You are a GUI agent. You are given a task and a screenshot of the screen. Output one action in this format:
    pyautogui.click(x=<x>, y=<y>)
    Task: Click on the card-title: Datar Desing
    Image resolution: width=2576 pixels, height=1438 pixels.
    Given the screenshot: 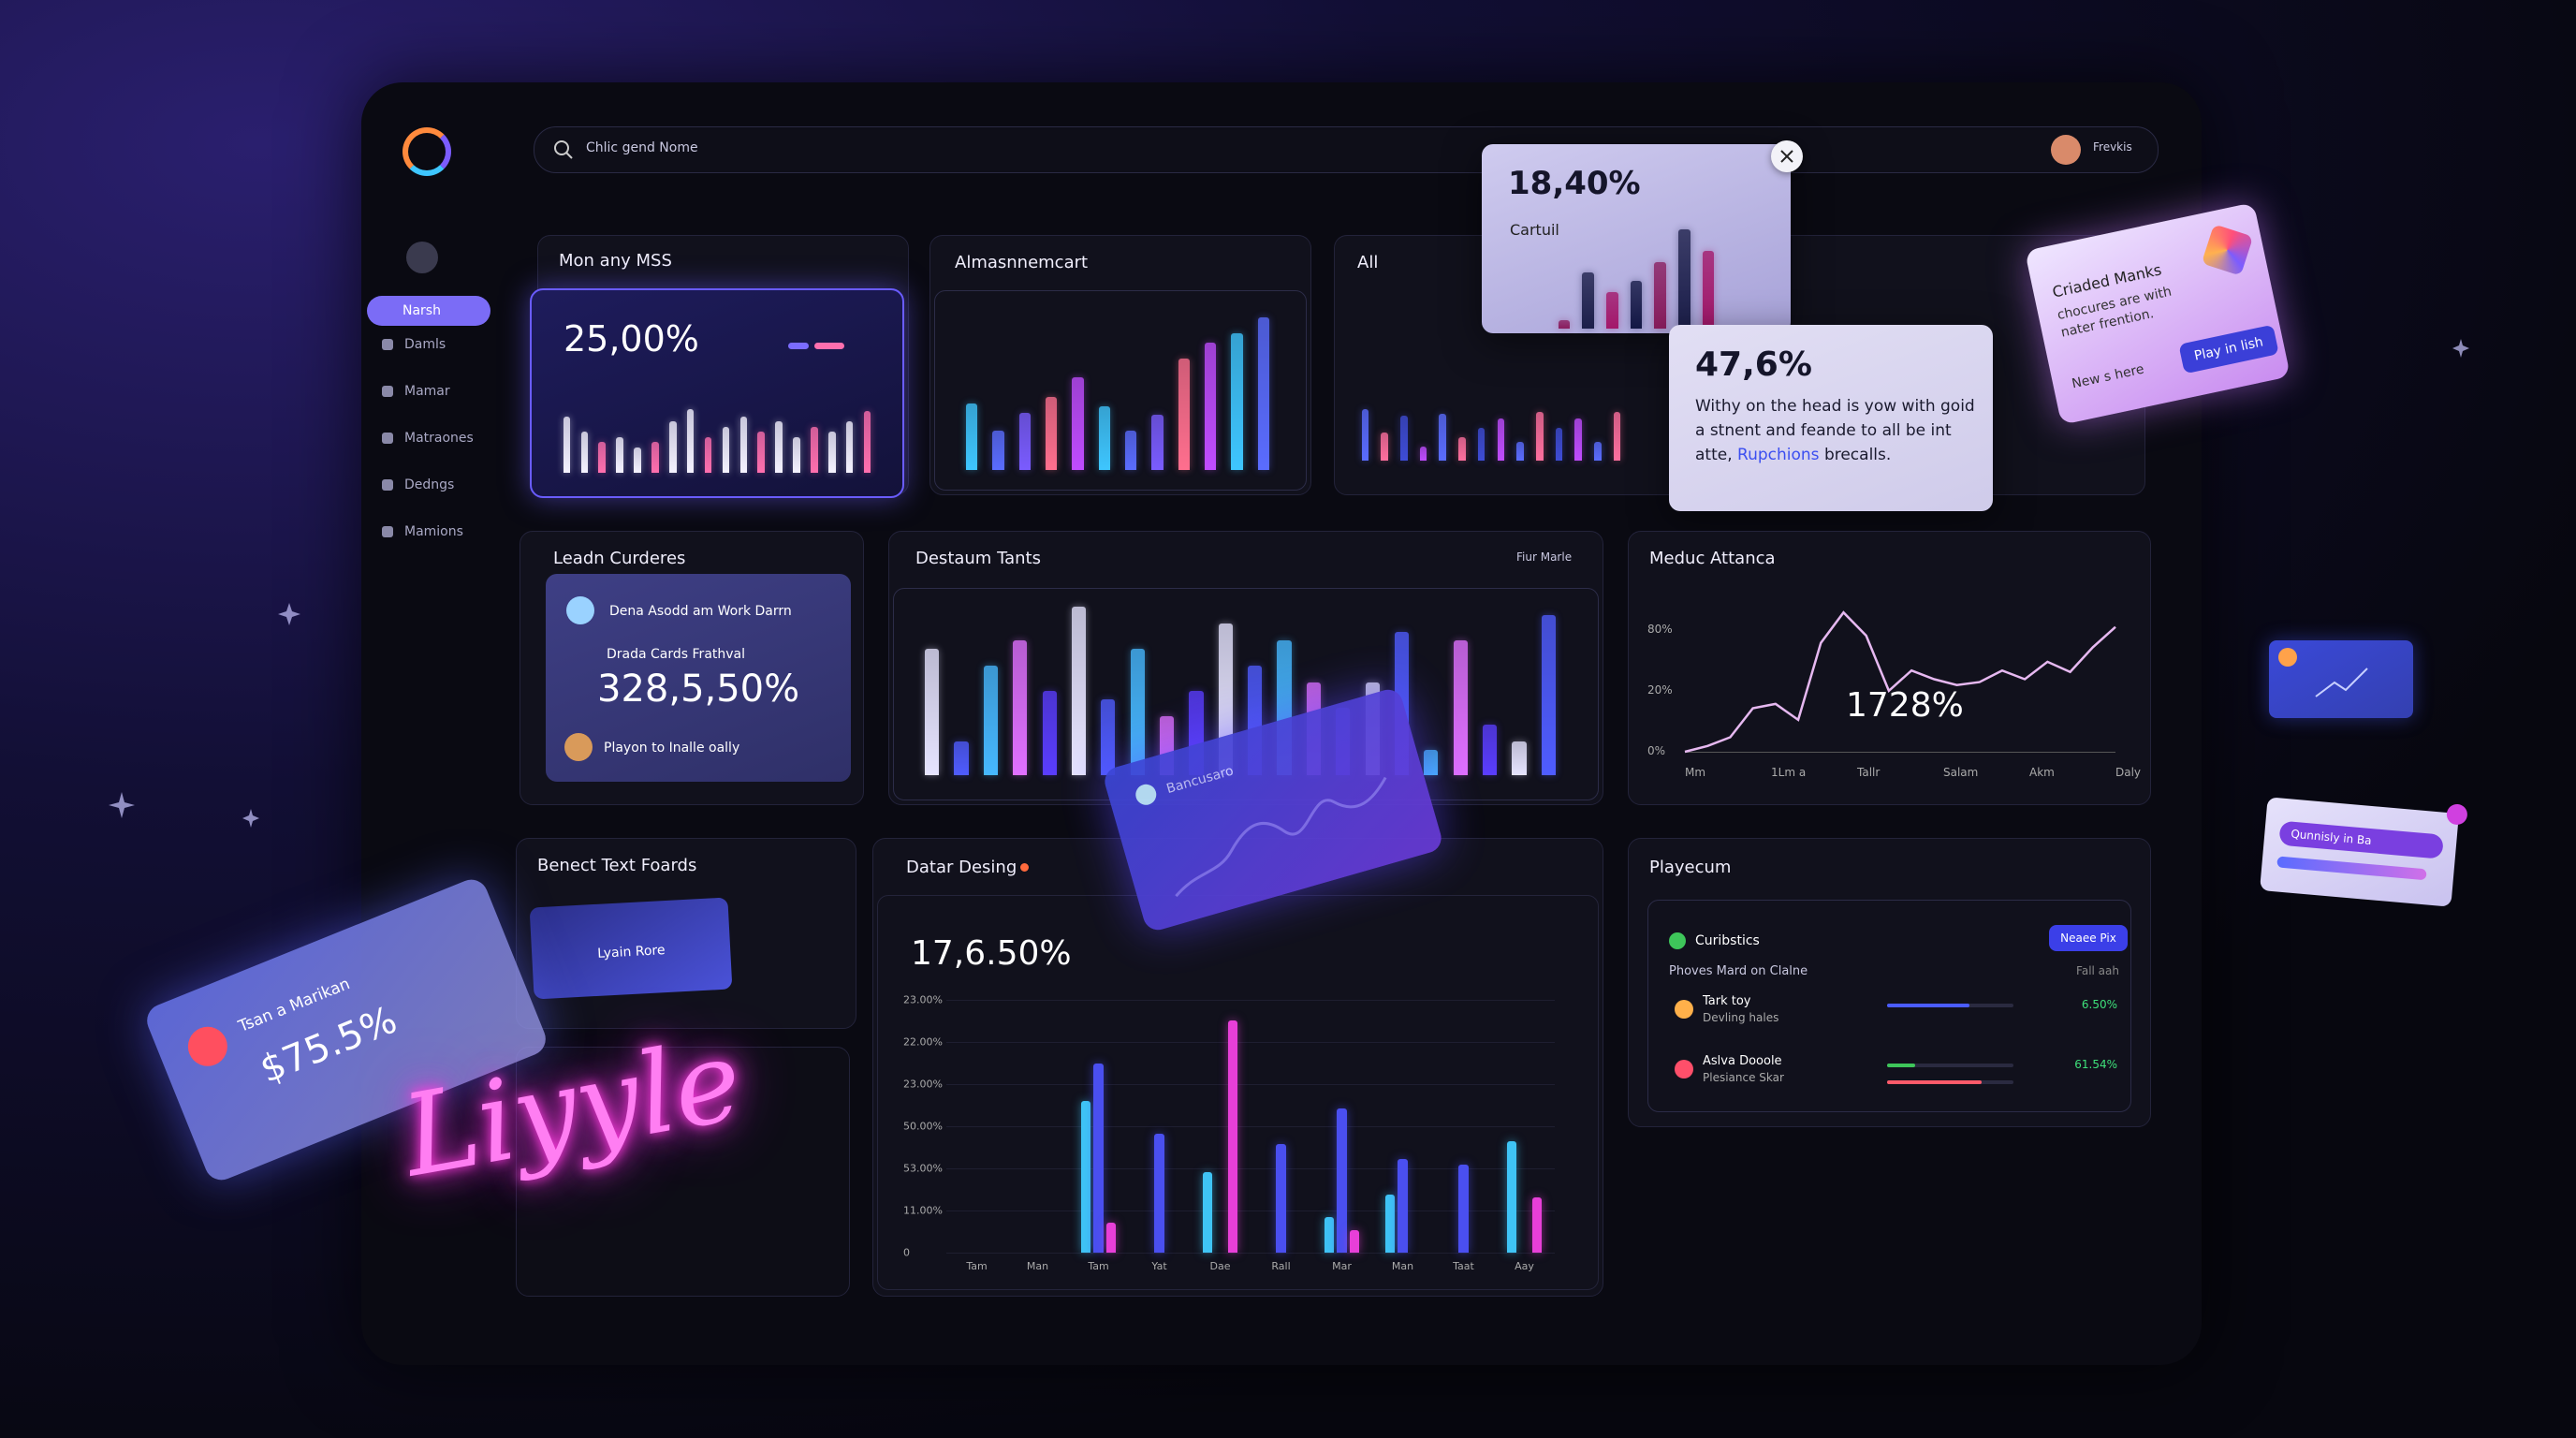 What is the action you would take?
    pyautogui.click(x=962, y=867)
    